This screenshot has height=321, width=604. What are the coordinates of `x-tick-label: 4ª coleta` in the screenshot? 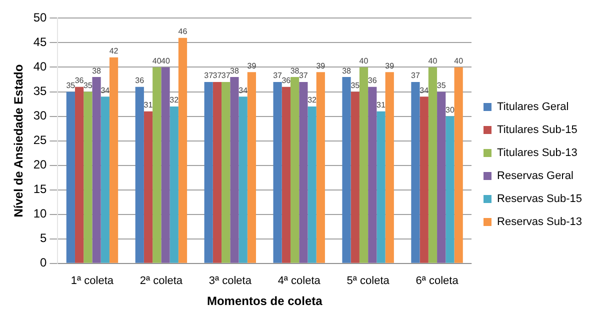 It's located at (300, 281).